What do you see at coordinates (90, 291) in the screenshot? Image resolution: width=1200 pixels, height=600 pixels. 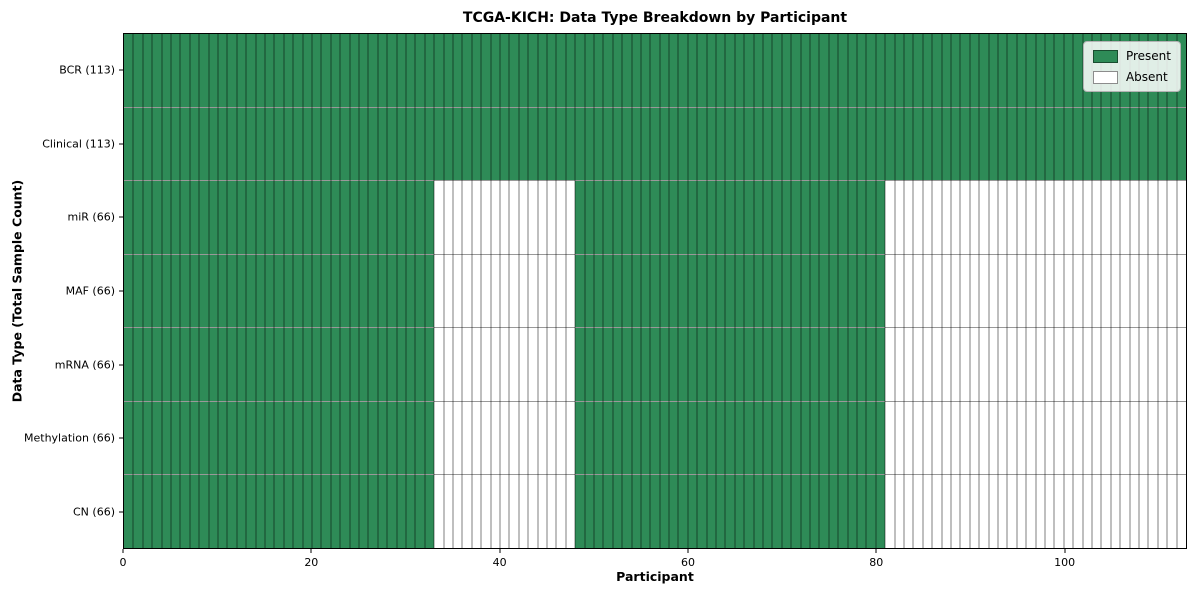 I see `y-tick-label: MAF (66)` at bounding box center [90, 291].